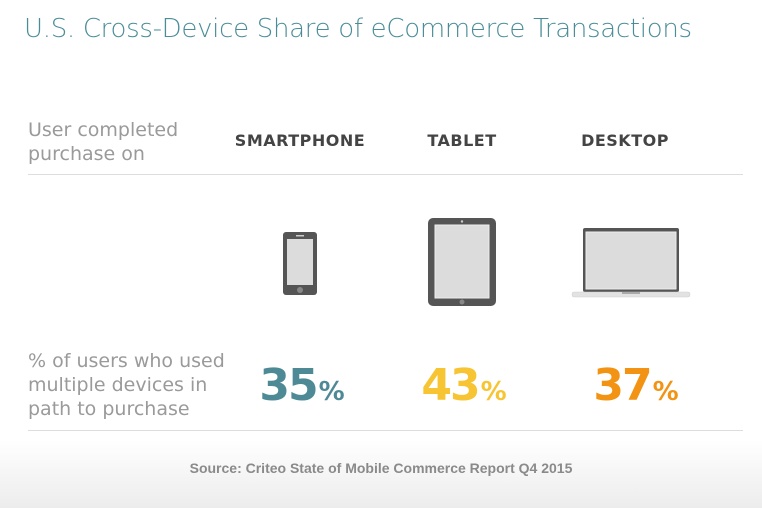 Image resolution: width=762 pixels, height=508 pixels. Describe the element at coordinates (300, 263) in the screenshot. I see `smartphone-icon` at that location.